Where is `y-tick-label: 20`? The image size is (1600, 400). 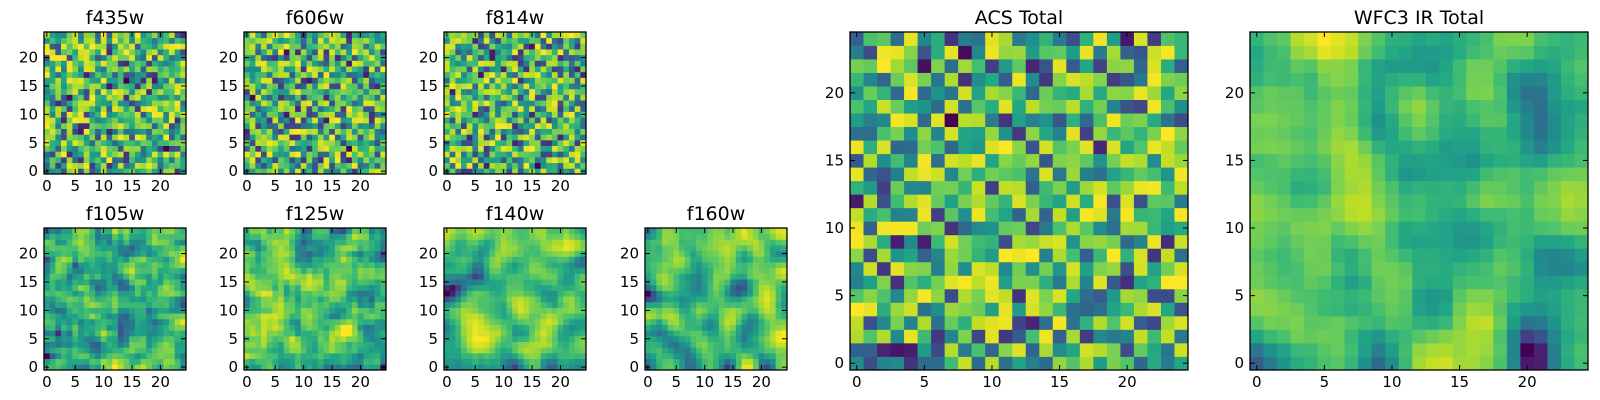
y-tick-label: 20 is located at coordinates (428, 254).